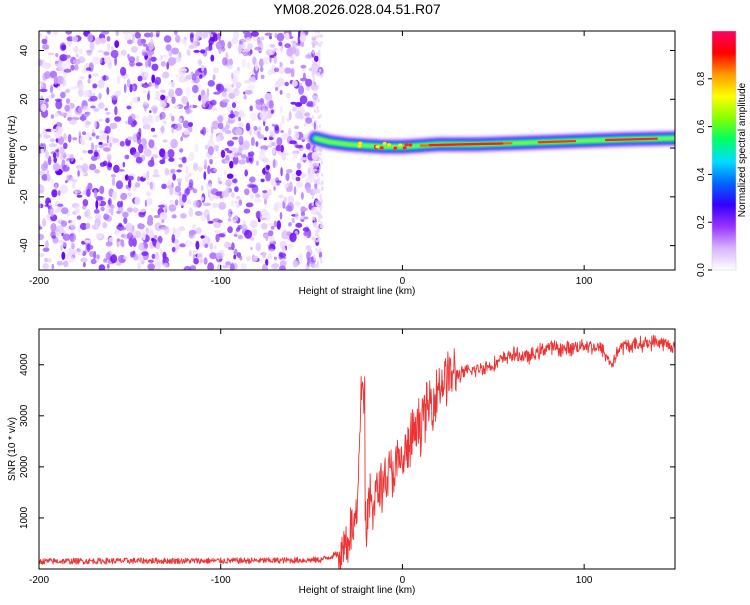  Describe the element at coordinates (584, 281) in the screenshot. I see `spectrogram-x-tick-label: 100` at that location.